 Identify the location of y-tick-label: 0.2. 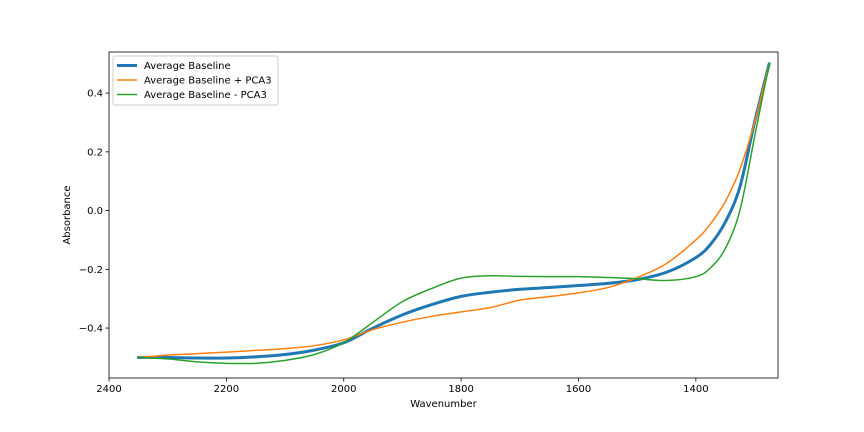
(95, 152).